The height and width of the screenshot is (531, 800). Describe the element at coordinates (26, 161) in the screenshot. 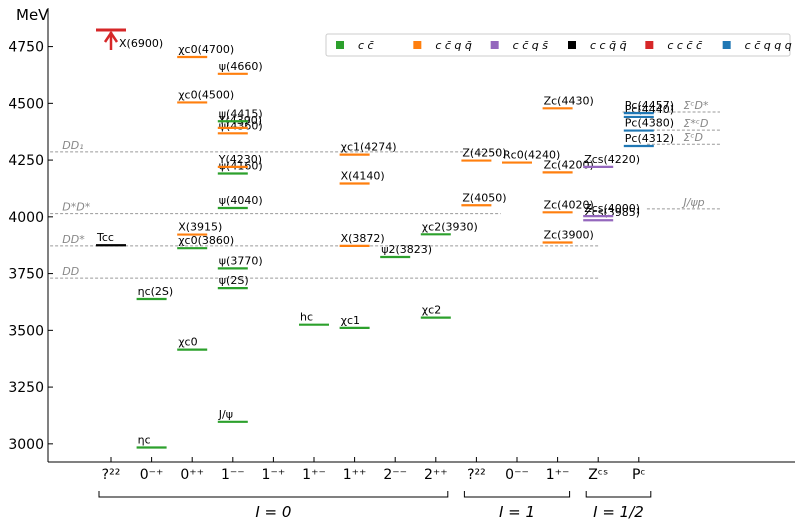

I see `y-tick-label: 4250` at that location.